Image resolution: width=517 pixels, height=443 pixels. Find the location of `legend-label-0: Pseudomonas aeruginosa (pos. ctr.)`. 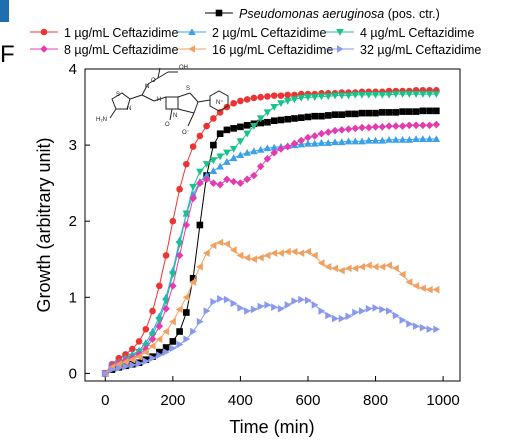

legend-label-0: Pseudomonas aeruginosa (pos. ctr.) is located at coordinates (339, 14).